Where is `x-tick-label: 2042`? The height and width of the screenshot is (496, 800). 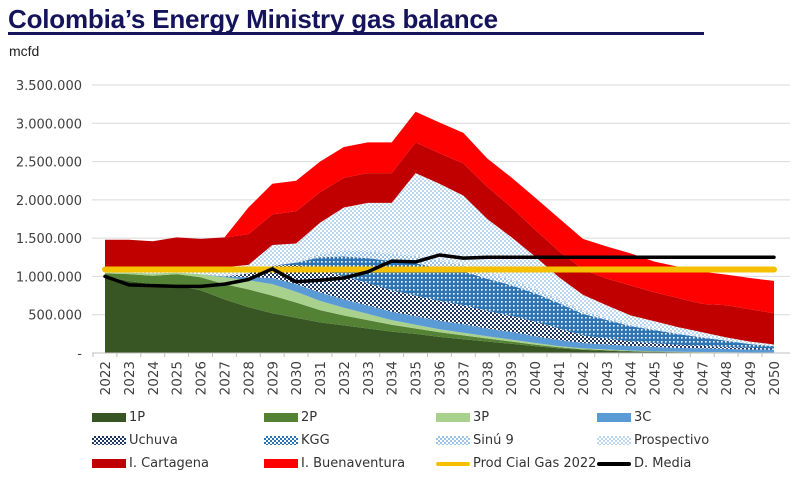 x-tick-label: 2042 is located at coordinates (584, 378).